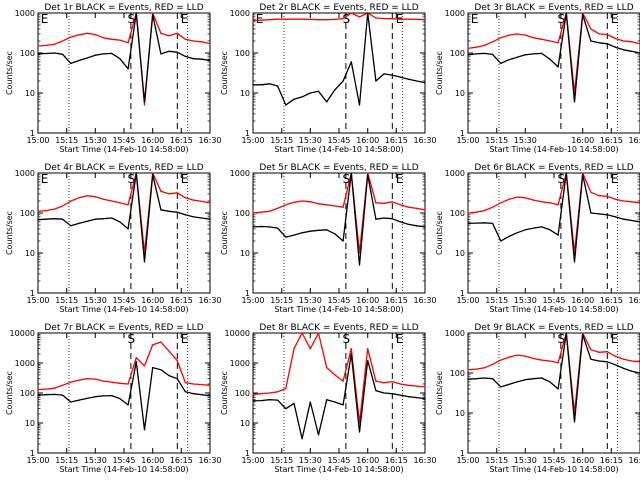  Describe the element at coordinates (582, 140) in the screenshot. I see `x-tick-label: 16:00` at that location.